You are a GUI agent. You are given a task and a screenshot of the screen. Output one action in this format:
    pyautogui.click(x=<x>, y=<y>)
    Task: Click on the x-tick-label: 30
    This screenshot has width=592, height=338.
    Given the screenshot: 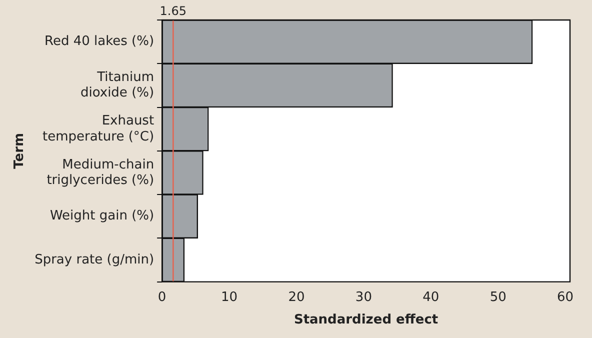 What is the action you would take?
    pyautogui.click(x=363, y=297)
    